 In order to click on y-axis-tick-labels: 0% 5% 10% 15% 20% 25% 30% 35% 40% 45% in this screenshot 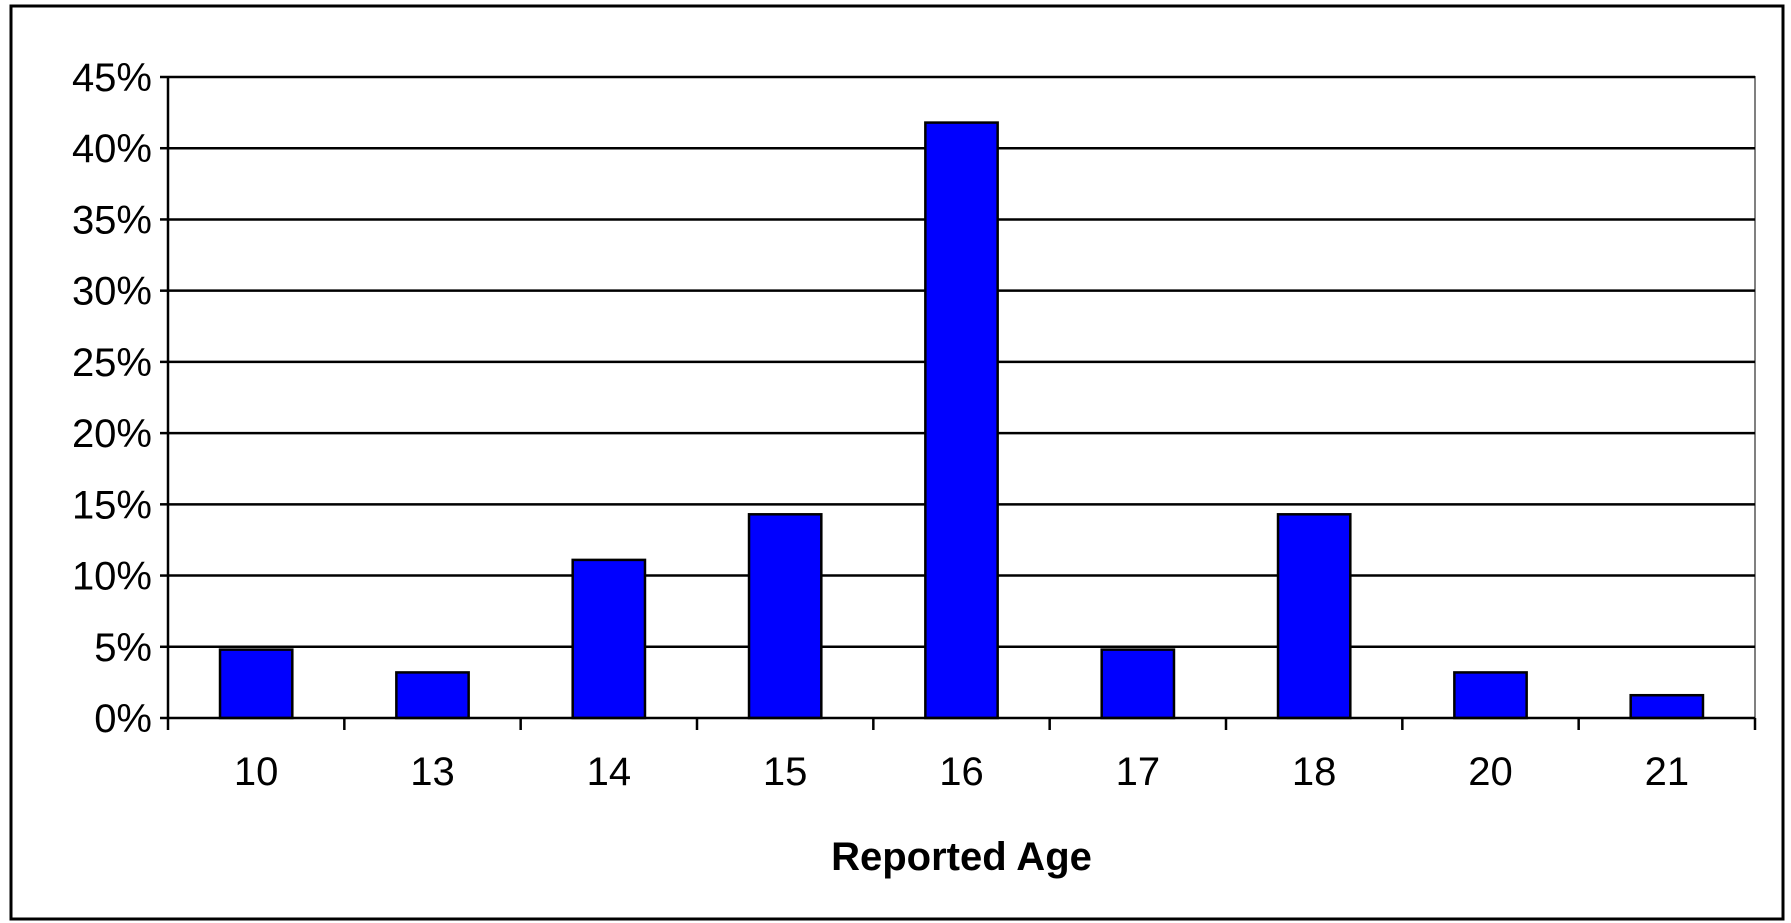, I will do `click(112, 398)`.